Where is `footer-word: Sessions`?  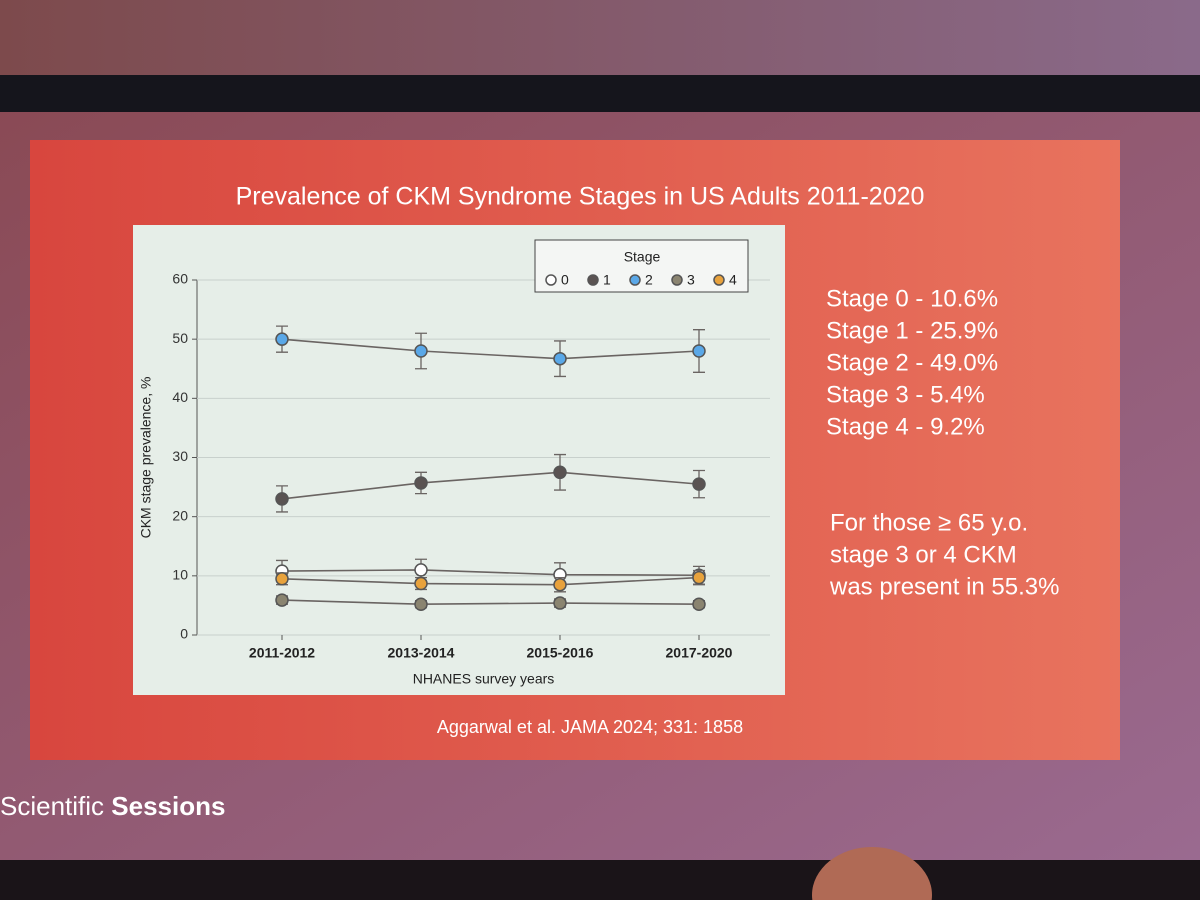 footer-word: Sessions is located at coordinates (168, 806).